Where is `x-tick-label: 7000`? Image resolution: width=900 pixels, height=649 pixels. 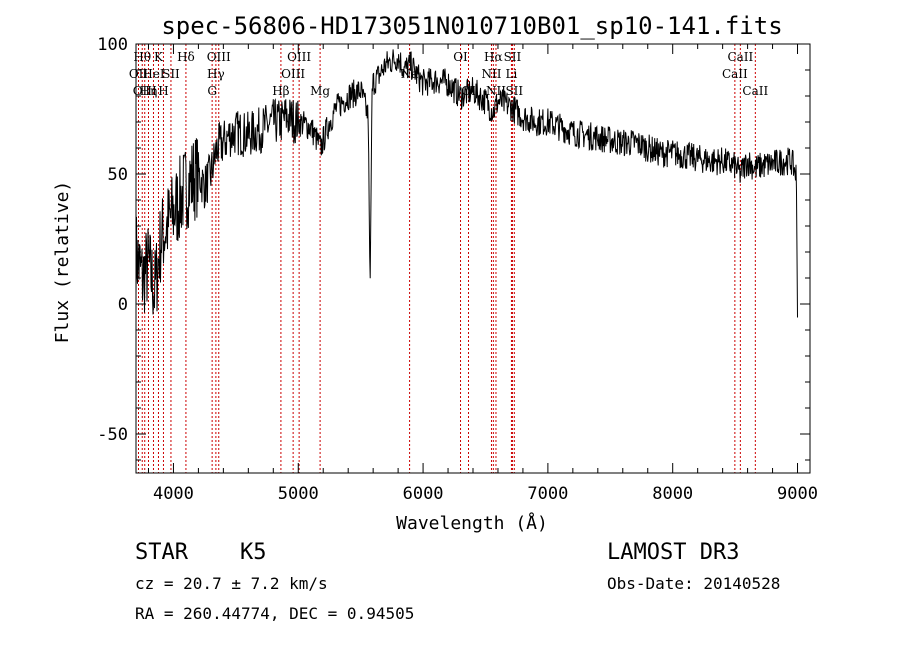 x-tick-label: 7000 is located at coordinates (547, 494).